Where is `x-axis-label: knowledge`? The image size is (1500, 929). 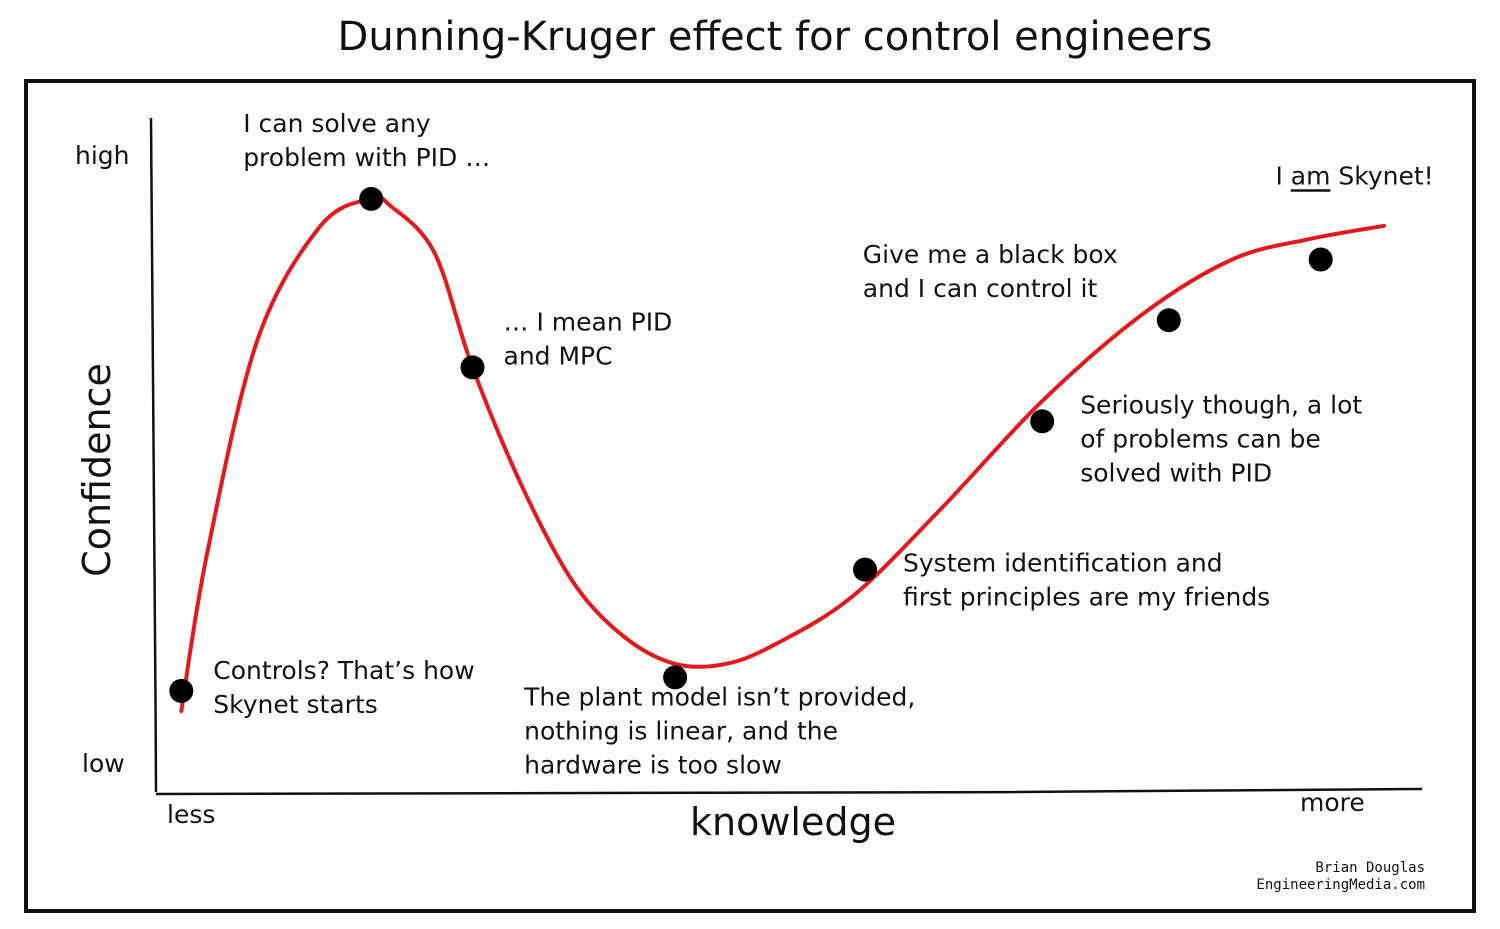 x-axis-label: knowledge is located at coordinates (793, 822).